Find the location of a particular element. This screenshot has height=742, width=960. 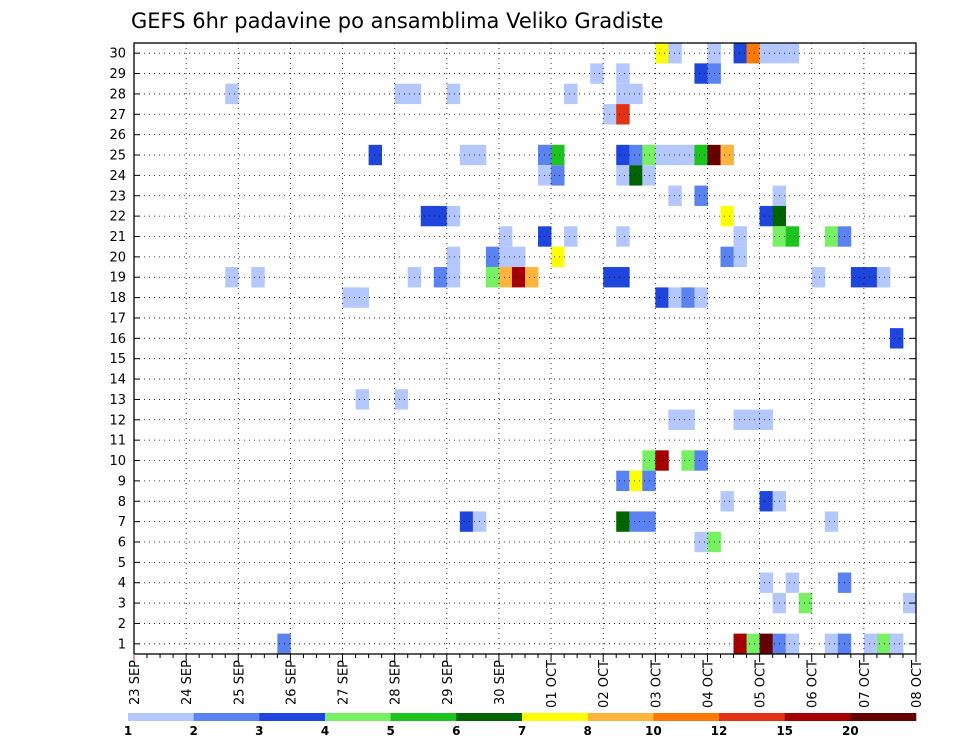

y-tick-label: 27 is located at coordinates (117, 115).